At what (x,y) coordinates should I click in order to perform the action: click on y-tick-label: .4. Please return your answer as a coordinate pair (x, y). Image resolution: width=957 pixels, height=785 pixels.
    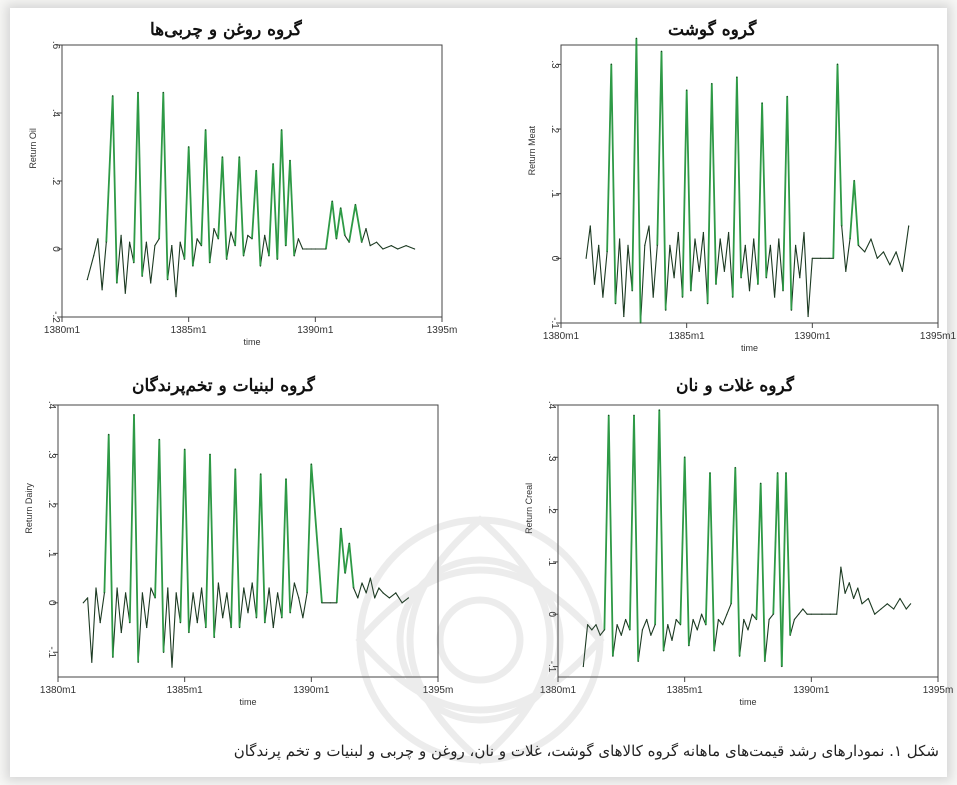
    Looking at the image, I should click on (51, 405).